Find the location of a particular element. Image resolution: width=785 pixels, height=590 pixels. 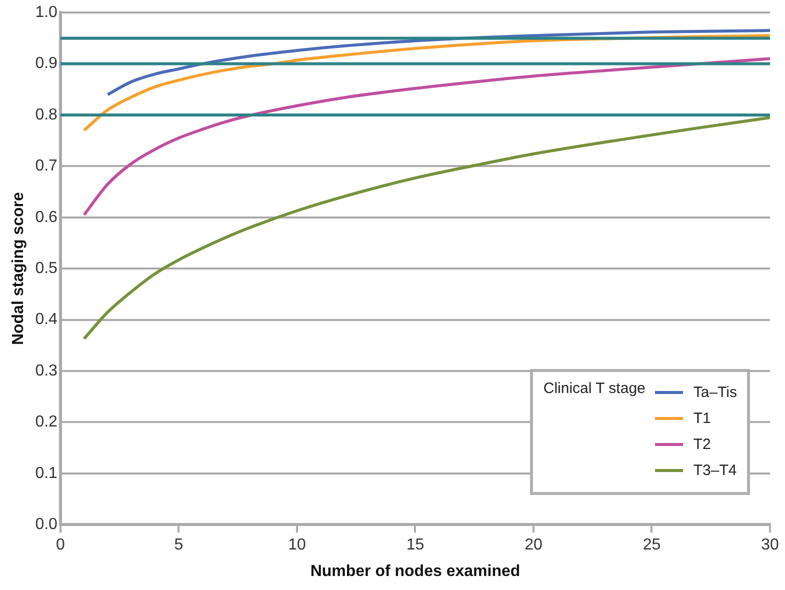

y-tick-label: 0.0 is located at coordinates (46, 525).